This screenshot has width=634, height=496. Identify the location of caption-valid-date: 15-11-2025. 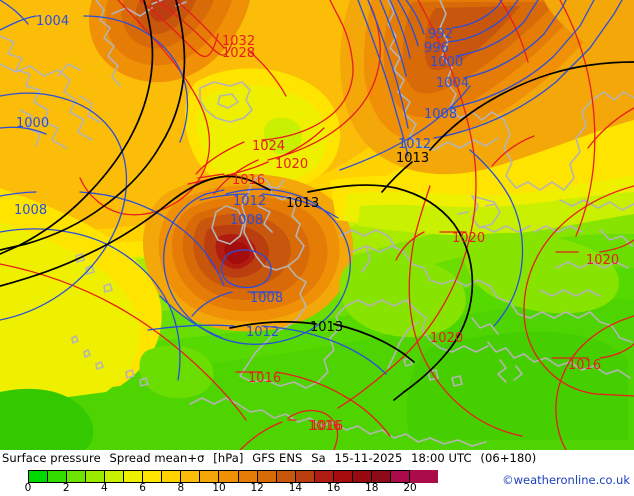
(368, 458).